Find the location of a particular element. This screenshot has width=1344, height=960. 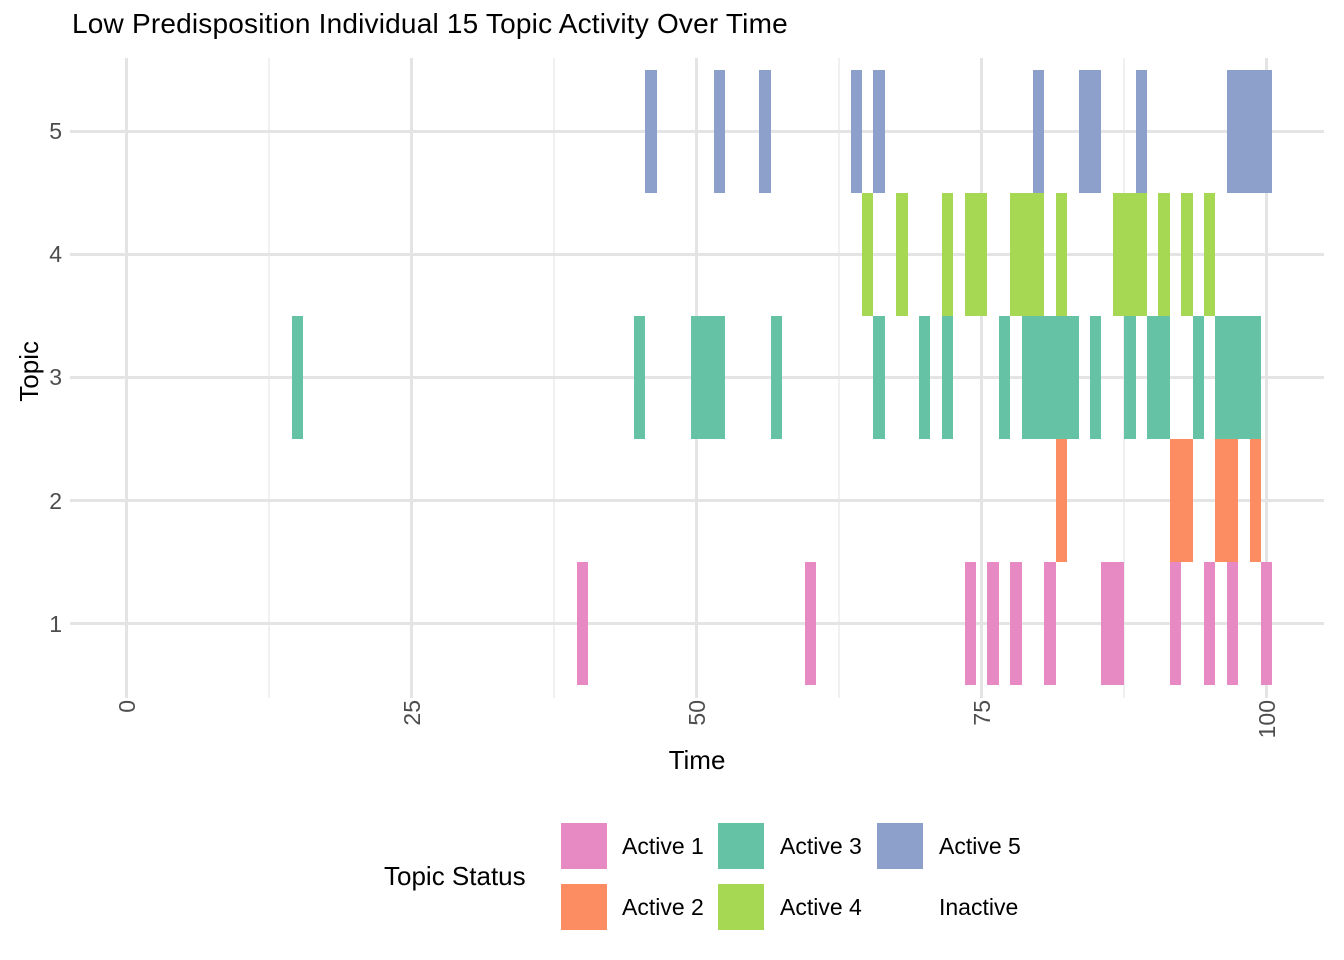

legend-swatch-inactive is located at coordinates (900, 907).